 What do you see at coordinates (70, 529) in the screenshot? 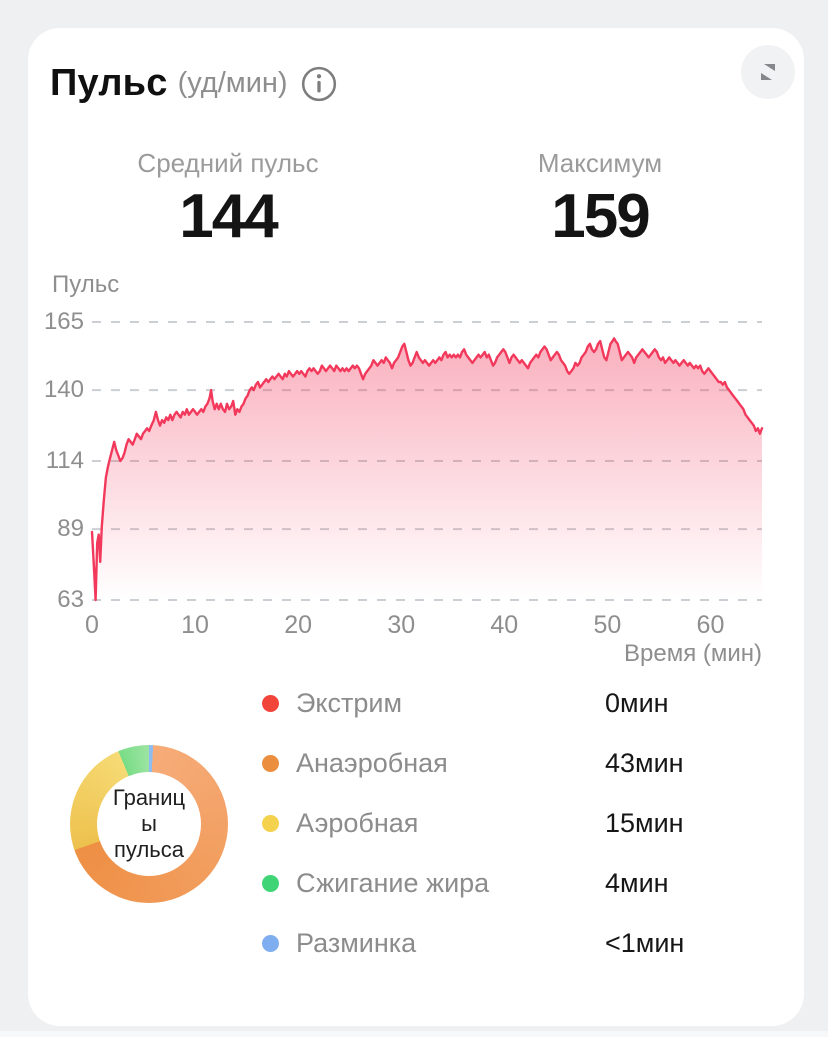
I see `y-tick-label: 89` at bounding box center [70, 529].